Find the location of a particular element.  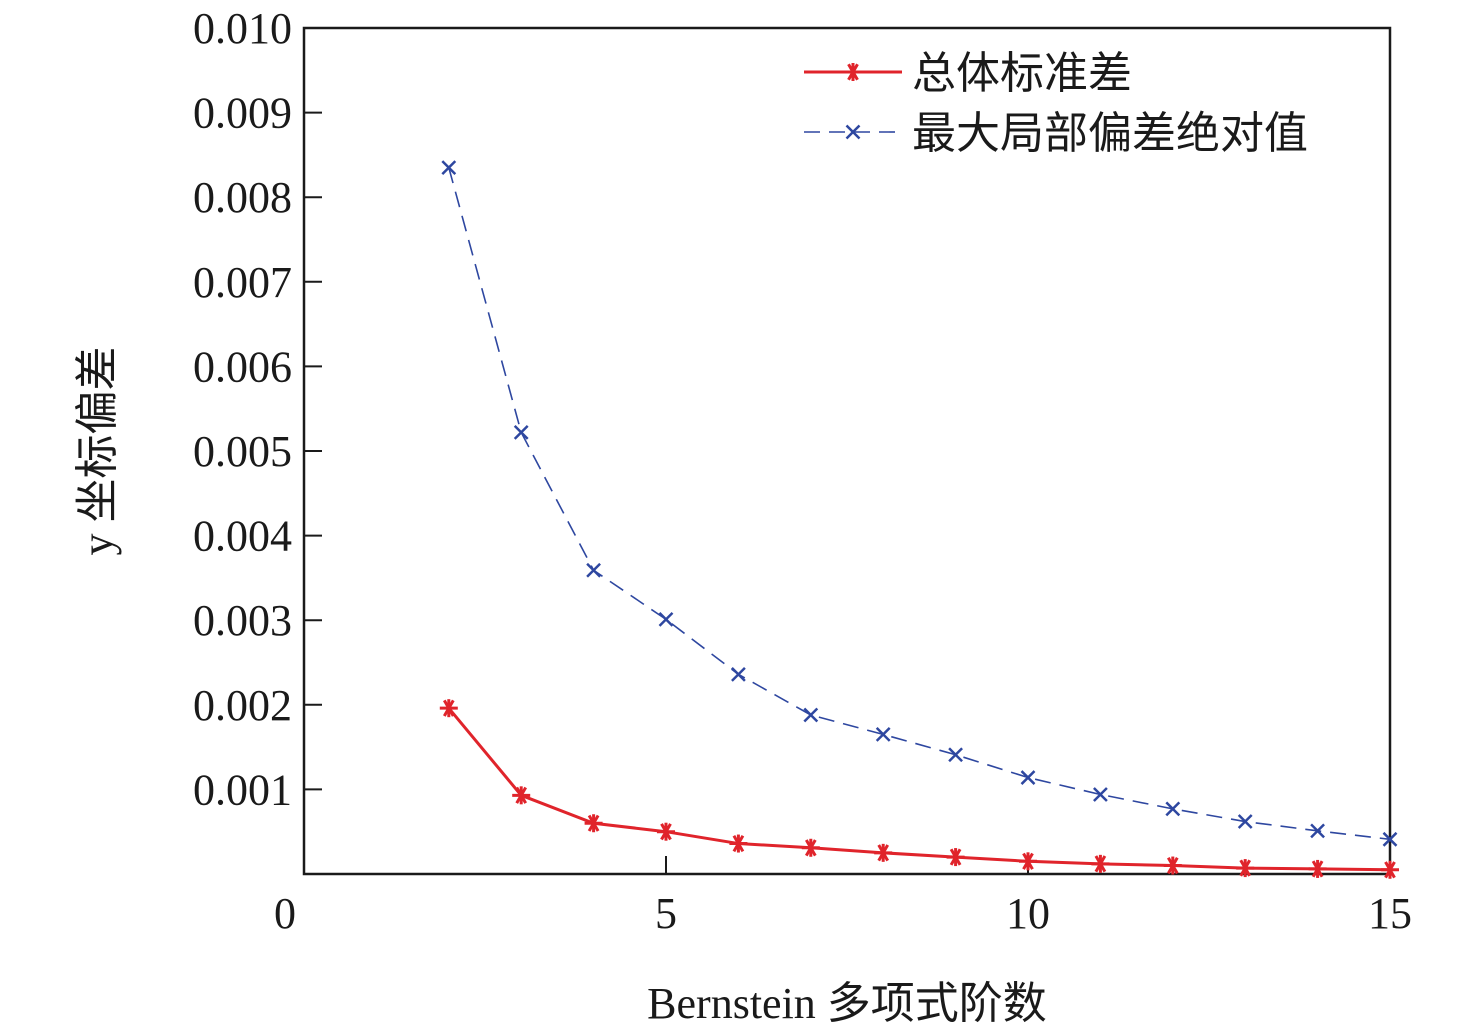

legend-label-1: 总体标准差 is located at coordinates (1022, 73).